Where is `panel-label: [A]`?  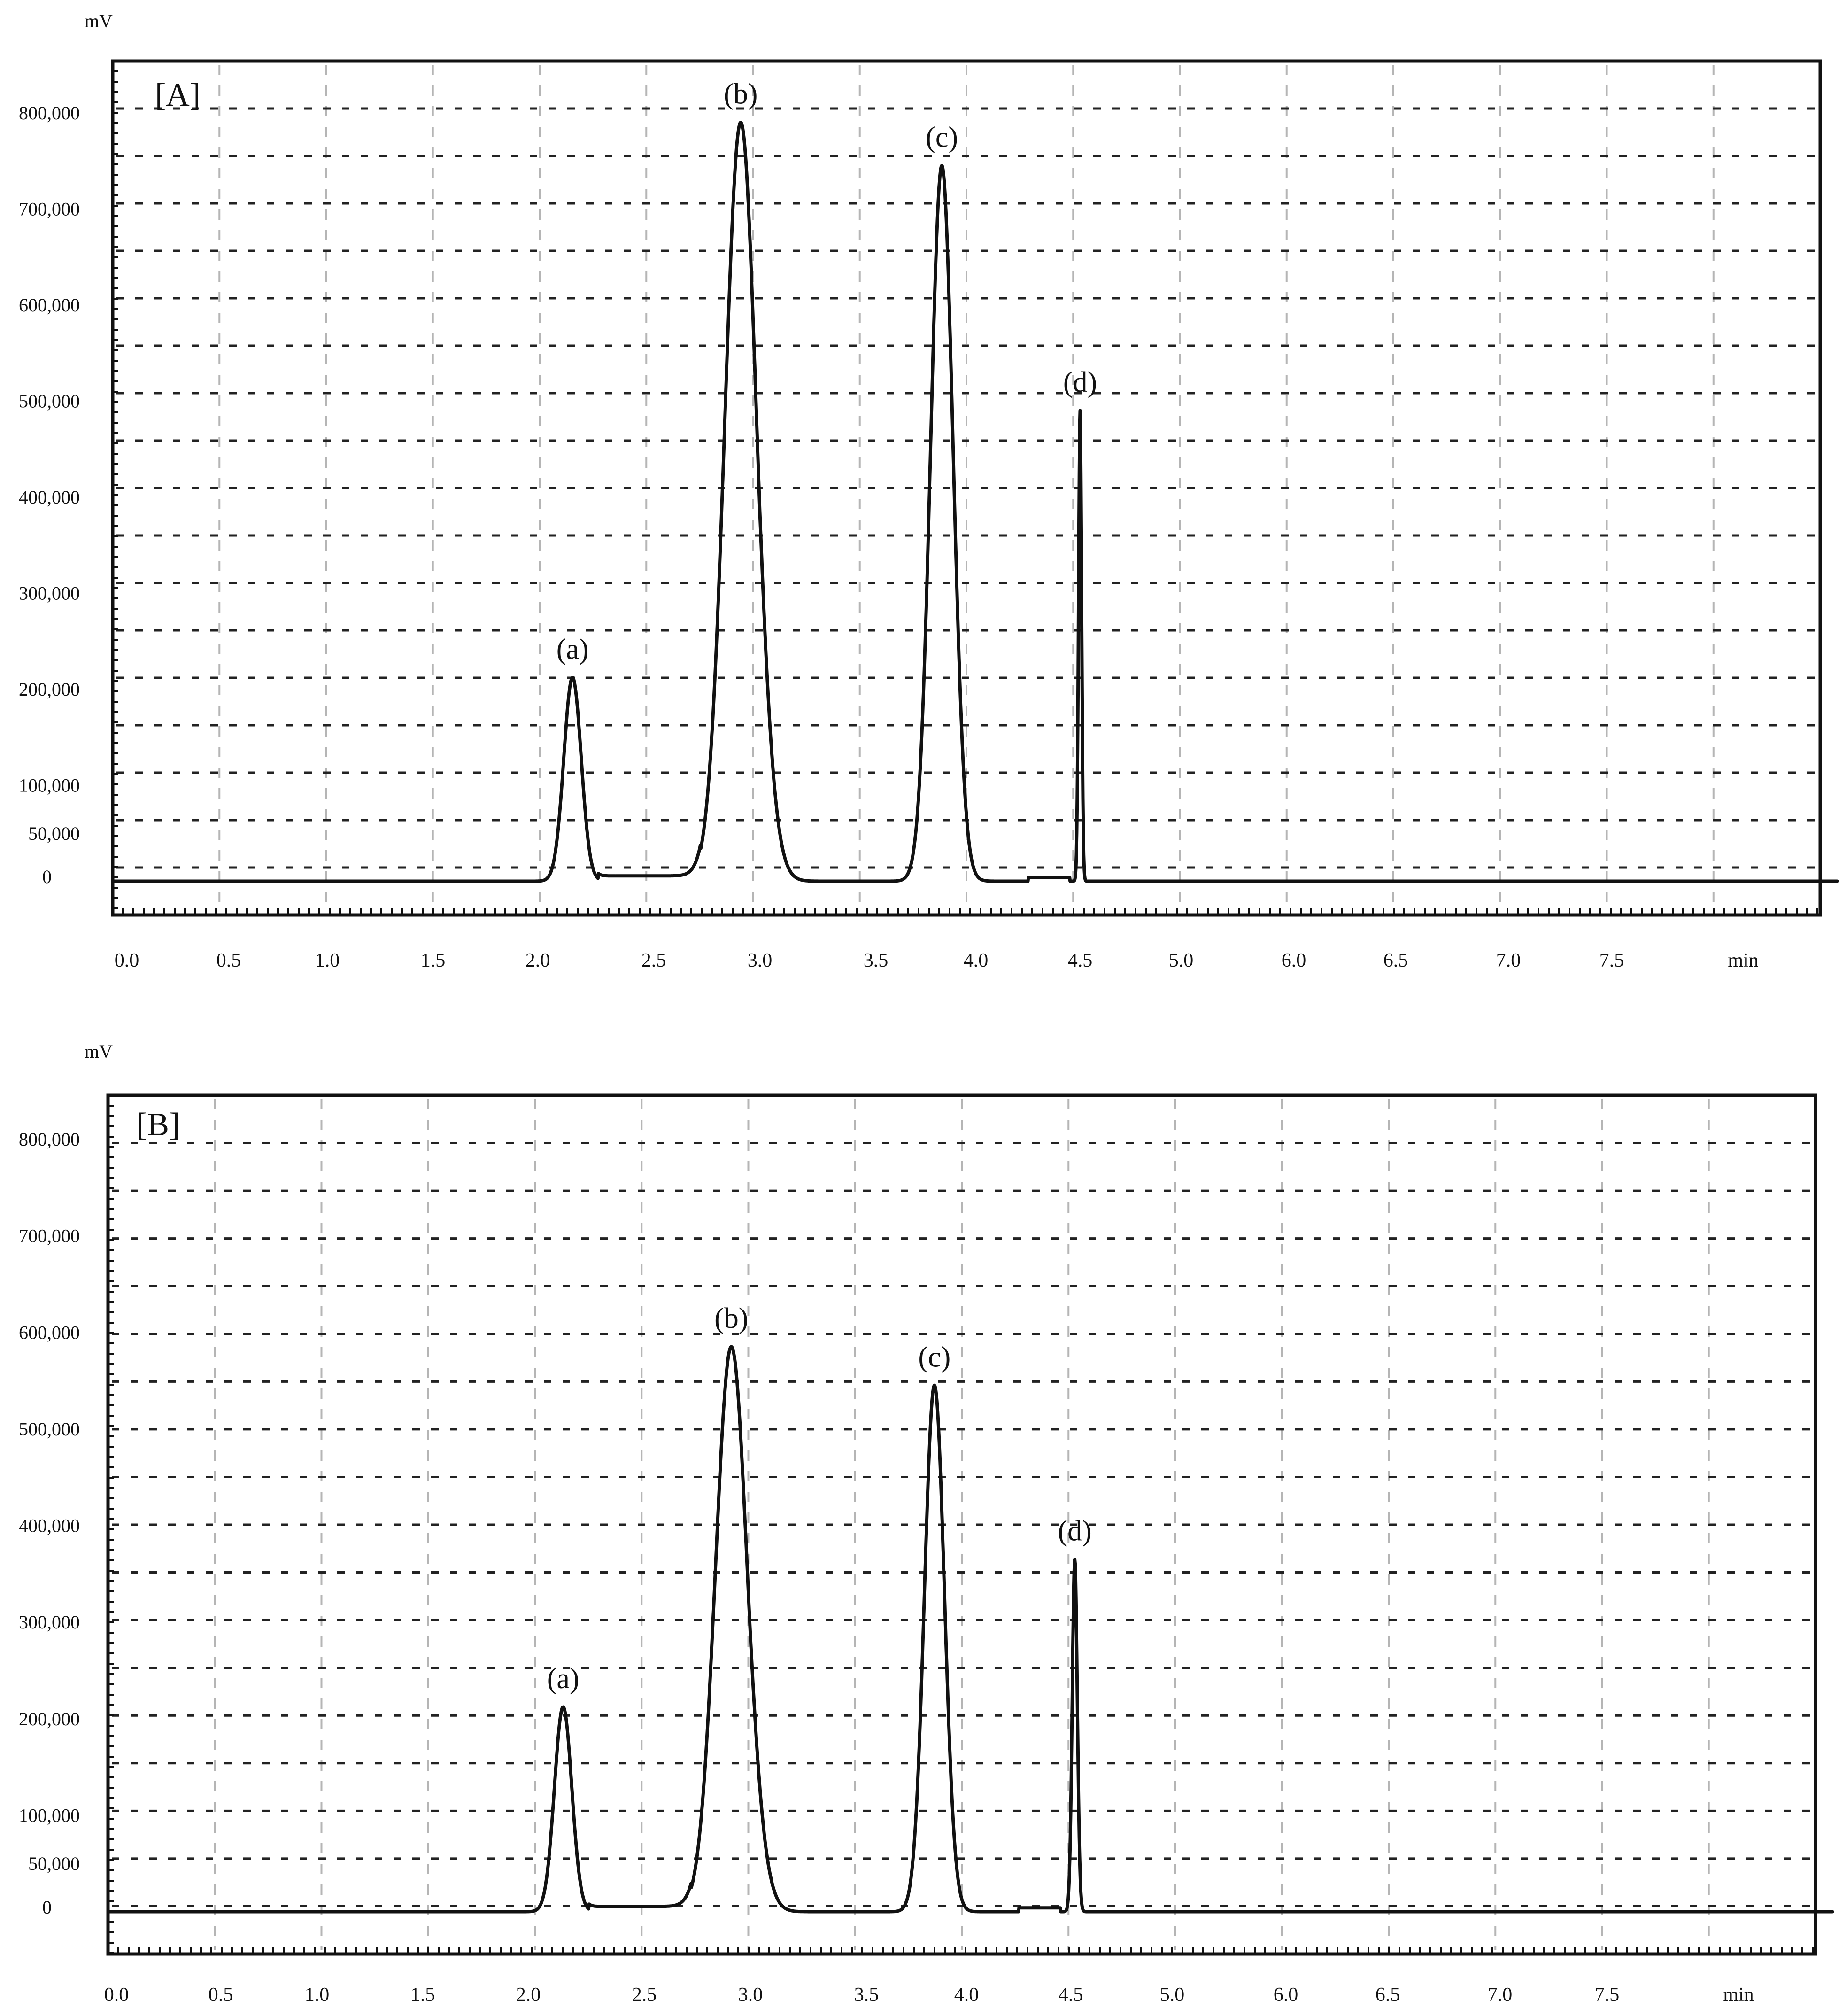
panel-label: [A] is located at coordinates (178, 95).